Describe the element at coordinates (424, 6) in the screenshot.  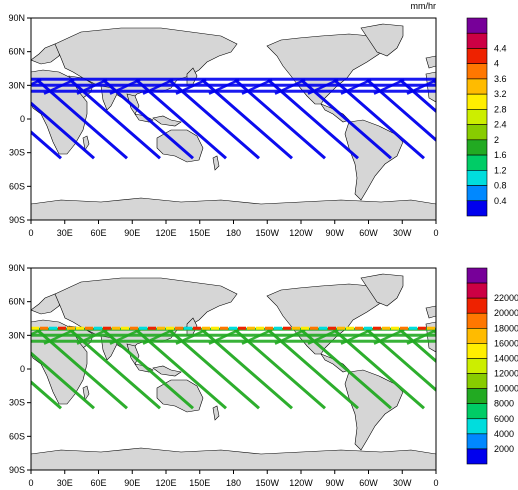
I see `top-units-label: mm/hr` at that location.